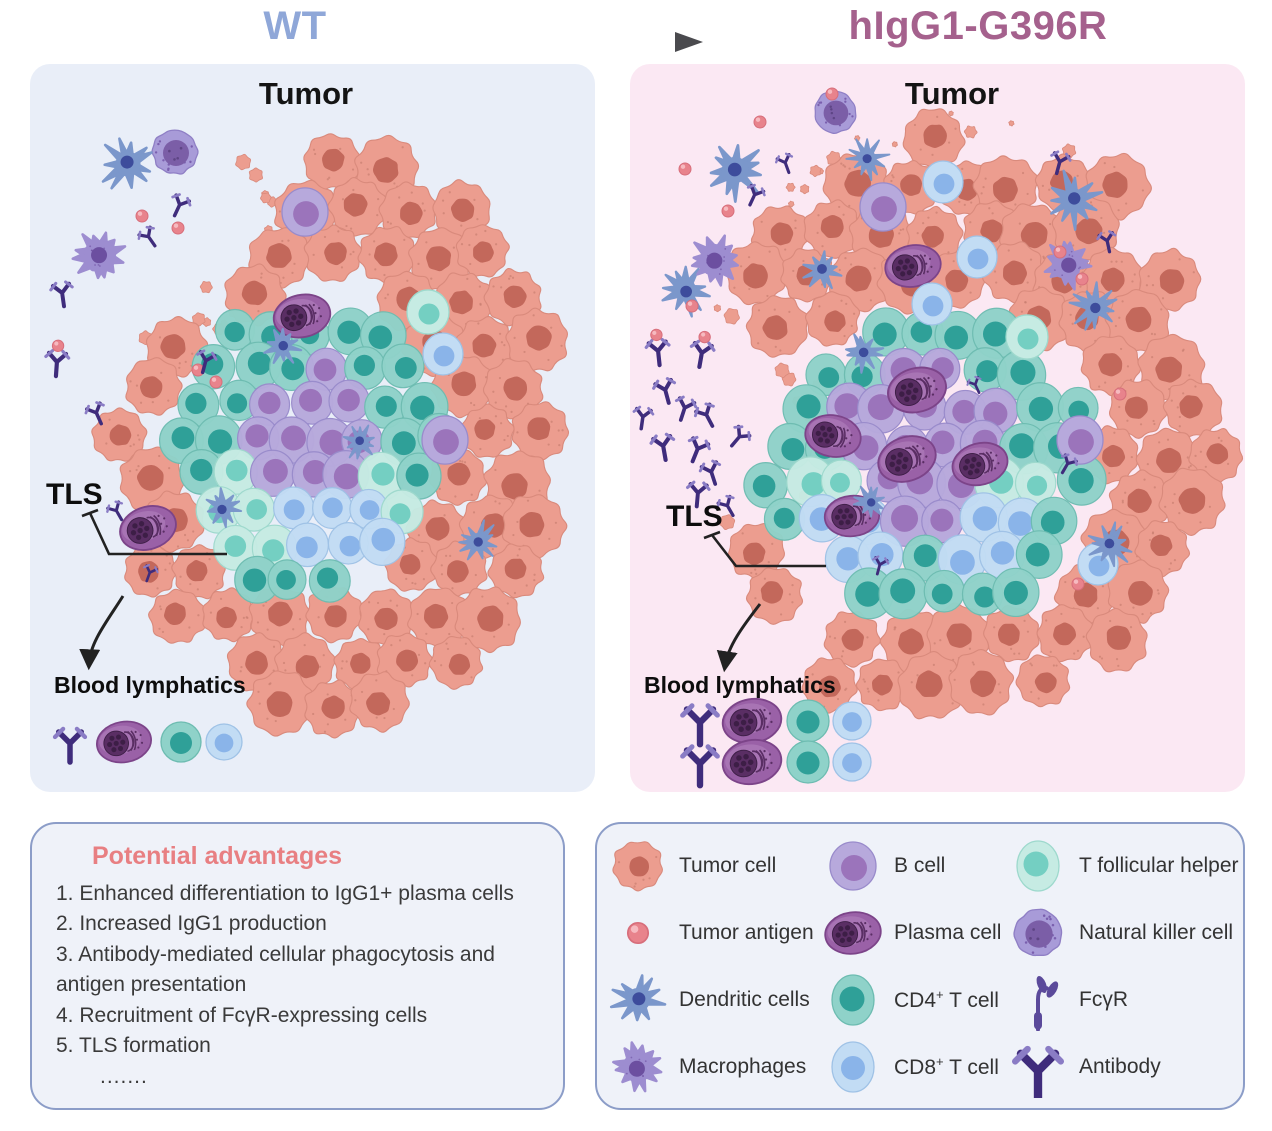 The height and width of the screenshot is (1131, 1272). Describe the element at coordinates (946, 999) in the screenshot. I see `legend-label: CD4+ T cell` at that location.